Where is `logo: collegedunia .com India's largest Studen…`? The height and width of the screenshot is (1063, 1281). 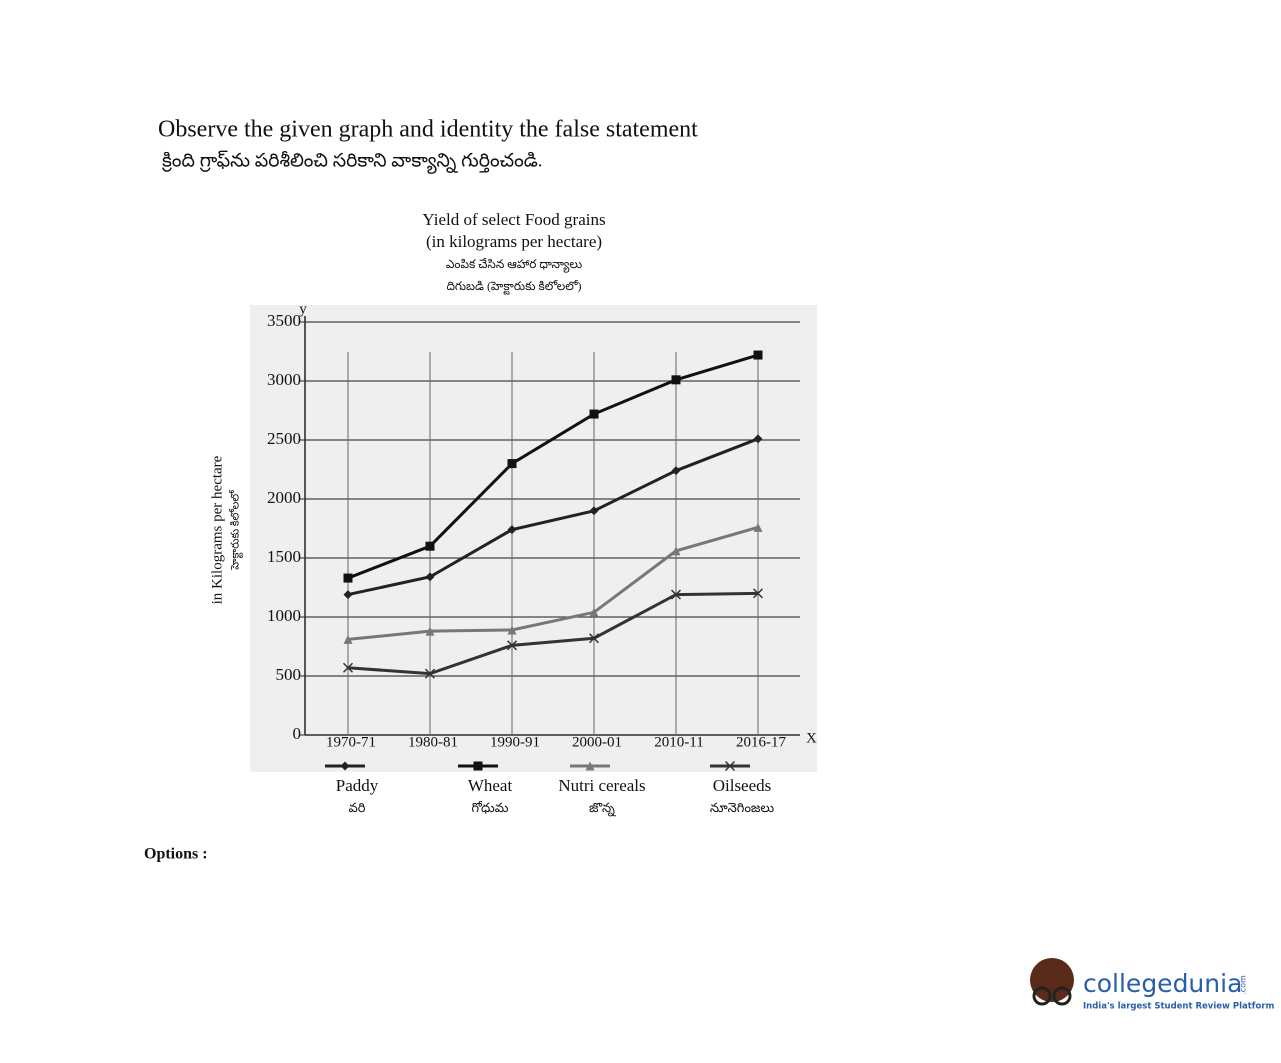
logo: collegedunia .com India's largest Studen… is located at coordinates (1152, 985).